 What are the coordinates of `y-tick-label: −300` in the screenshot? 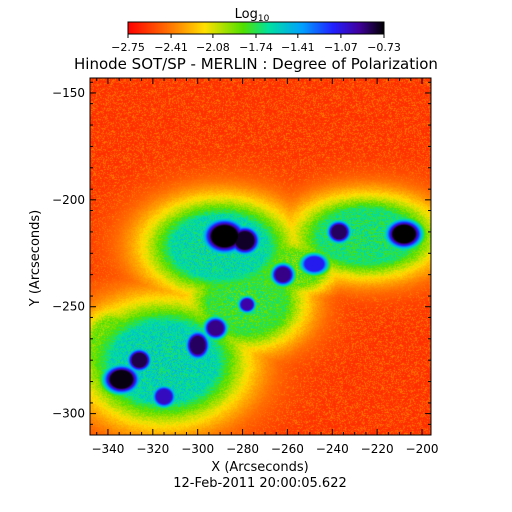 It's located at (68, 414).